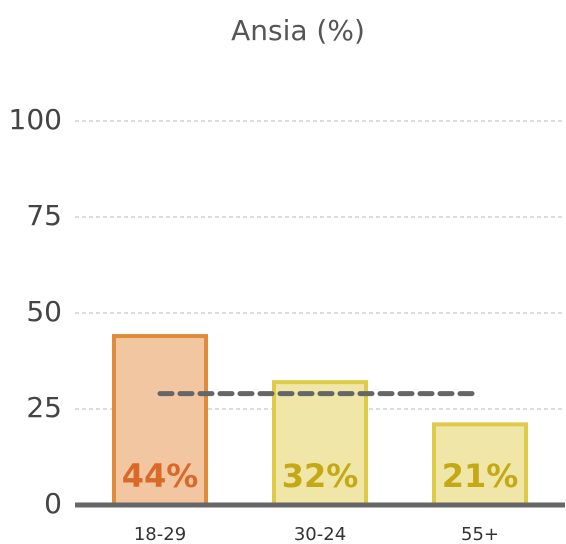 The width and height of the screenshot is (566, 544). Describe the element at coordinates (44, 215) in the screenshot. I see `y-tick-label: 75` at that location.